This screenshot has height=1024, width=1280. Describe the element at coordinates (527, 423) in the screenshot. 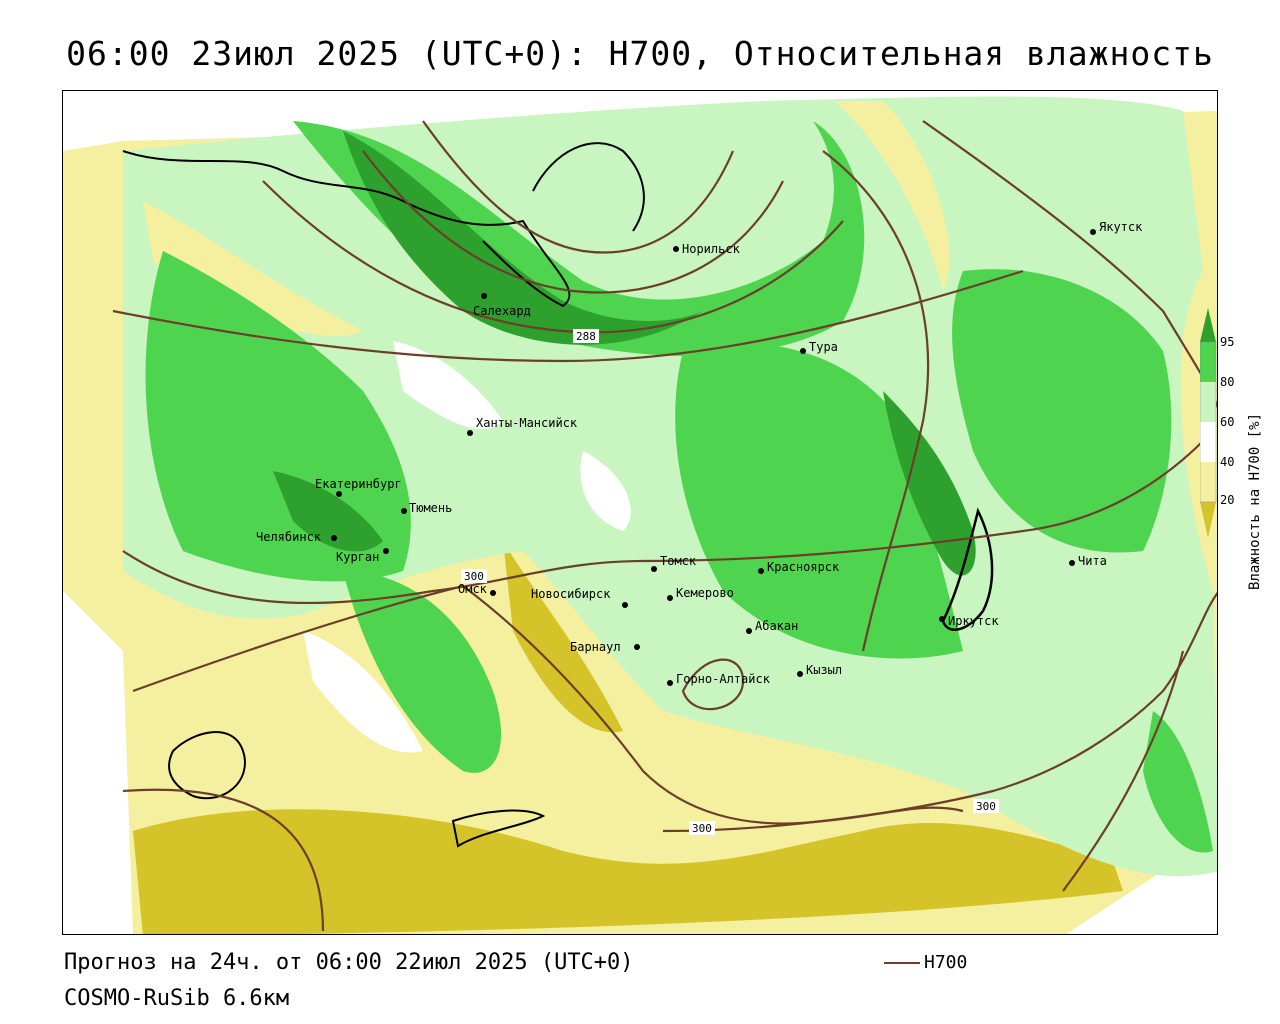

I see `city-label-khanty-mansiysk: Ханты-Мансийск` at that location.